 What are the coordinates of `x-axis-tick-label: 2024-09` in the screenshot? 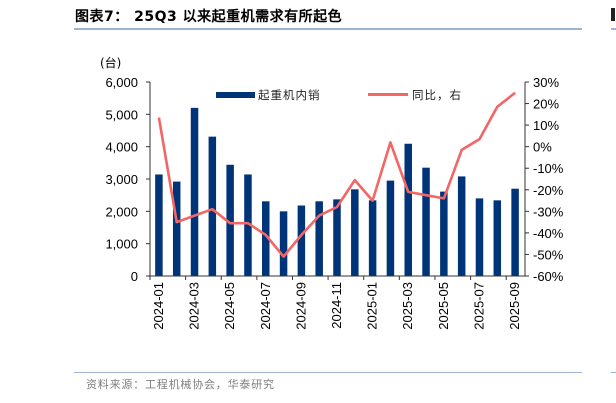 It's located at (300, 306).